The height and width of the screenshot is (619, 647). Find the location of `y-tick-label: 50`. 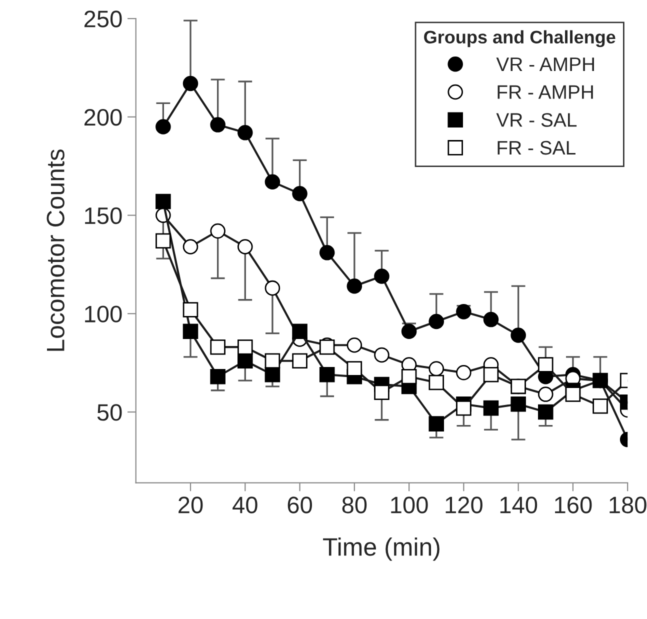

y-tick-label: 50 is located at coordinates (109, 412).